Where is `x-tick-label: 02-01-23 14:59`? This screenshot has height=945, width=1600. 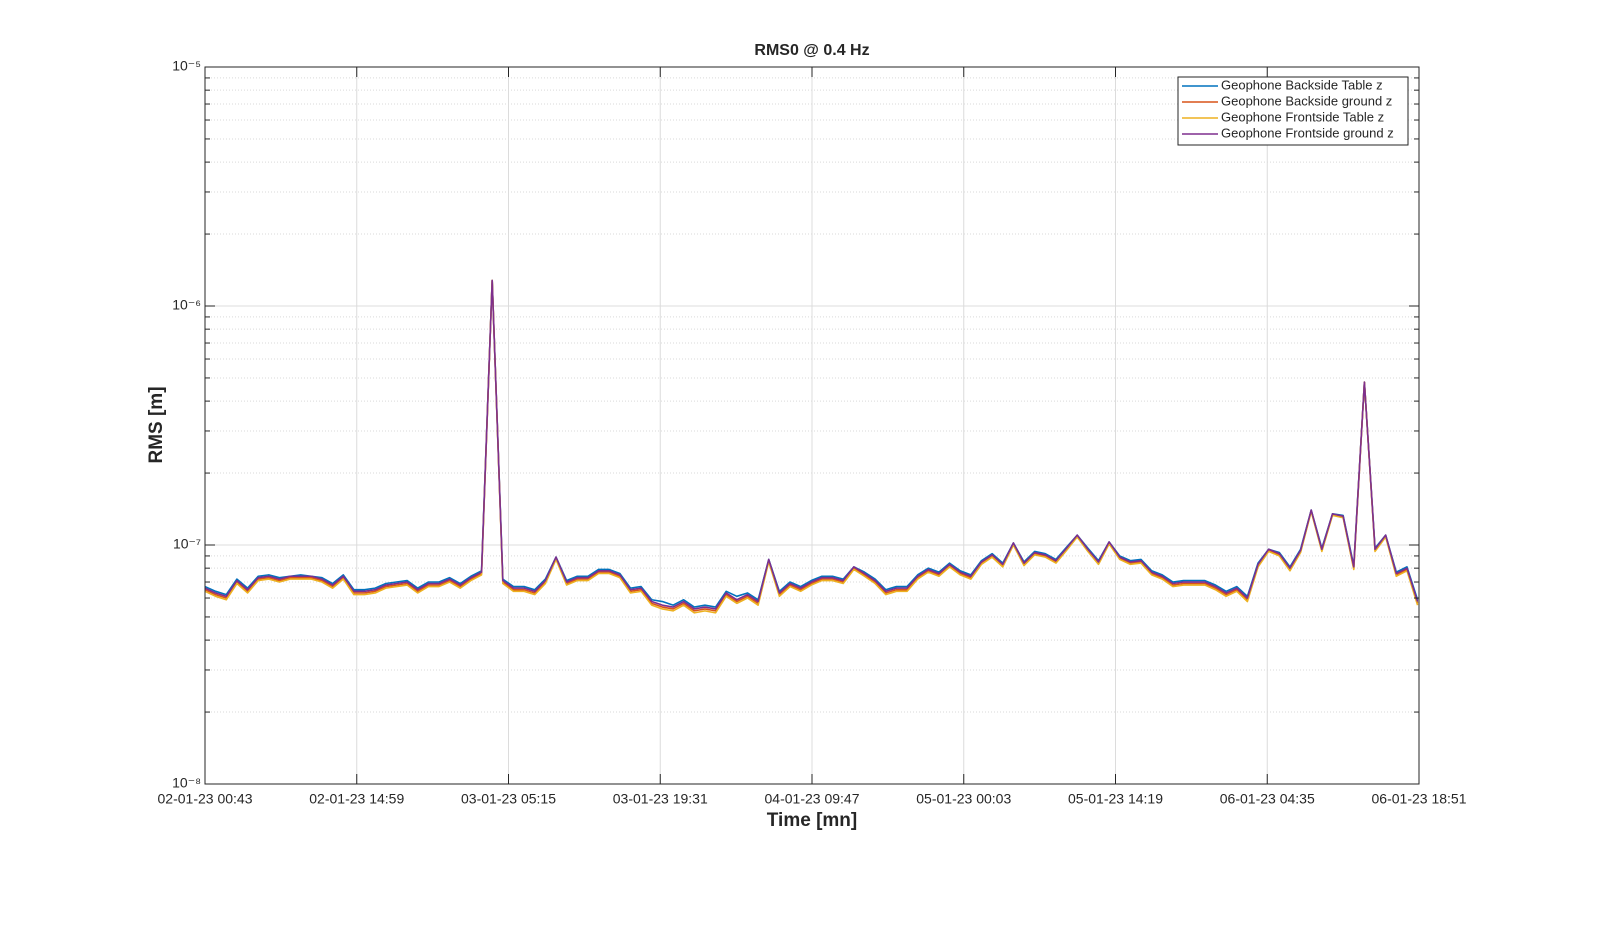
x-tick-label: 02-01-23 14:59 is located at coordinates (356, 799).